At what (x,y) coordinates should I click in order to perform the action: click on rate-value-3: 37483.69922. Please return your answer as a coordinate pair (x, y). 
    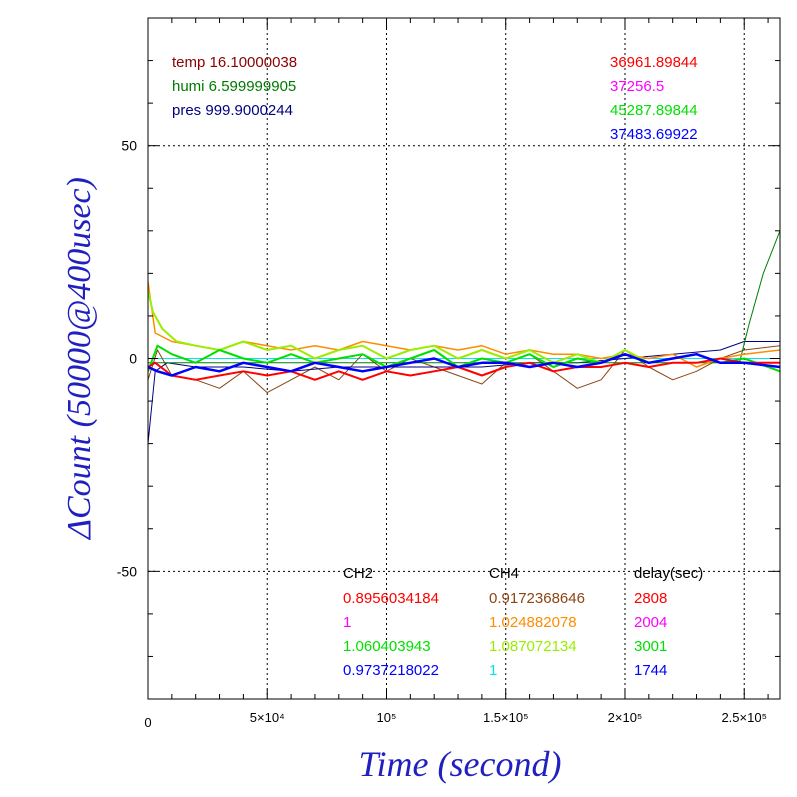
    Looking at the image, I should click on (654, 134).